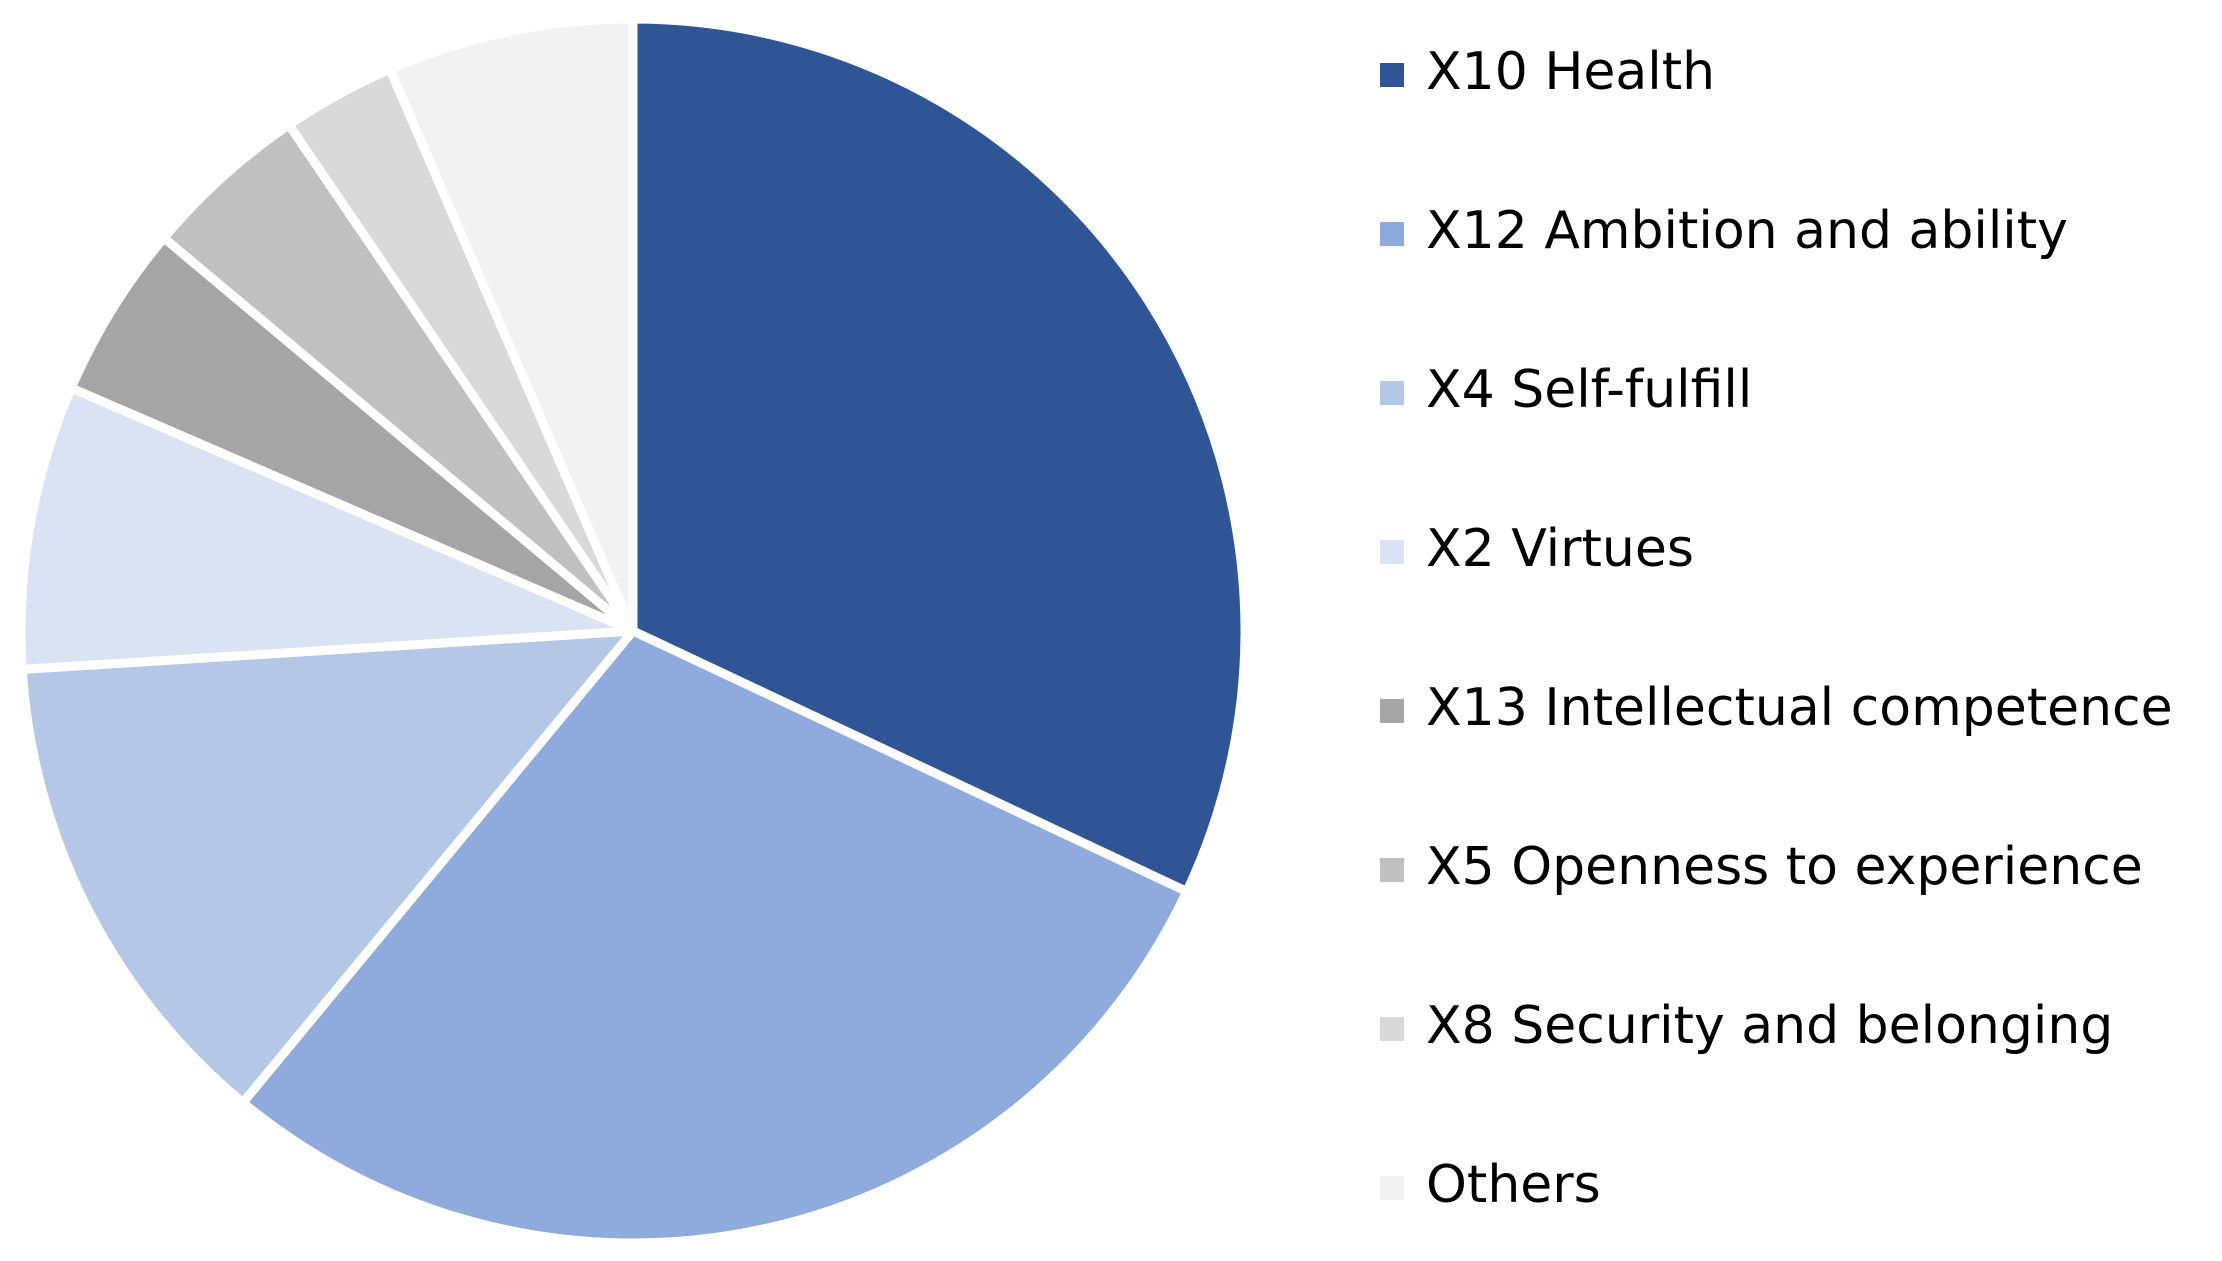  I want to click on legend-label: X5 Openness to experience, so click(1784, 867).